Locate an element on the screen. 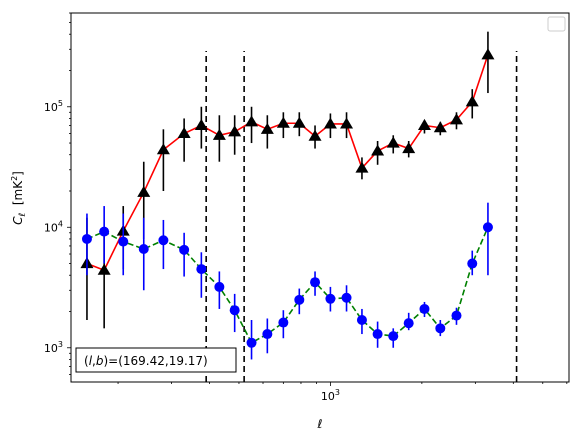 The height and width of the screenshot is (441, 580). x-tick-label-0: 103 is located at coordinates (330, 395).